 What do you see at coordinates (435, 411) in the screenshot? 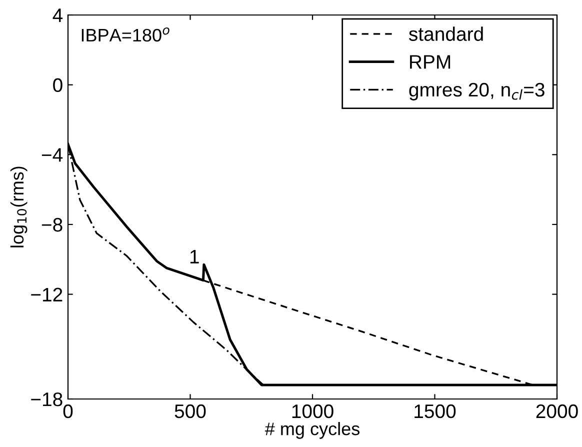
I see `x-tick-label: 1500` at bounding box center [435, 411].